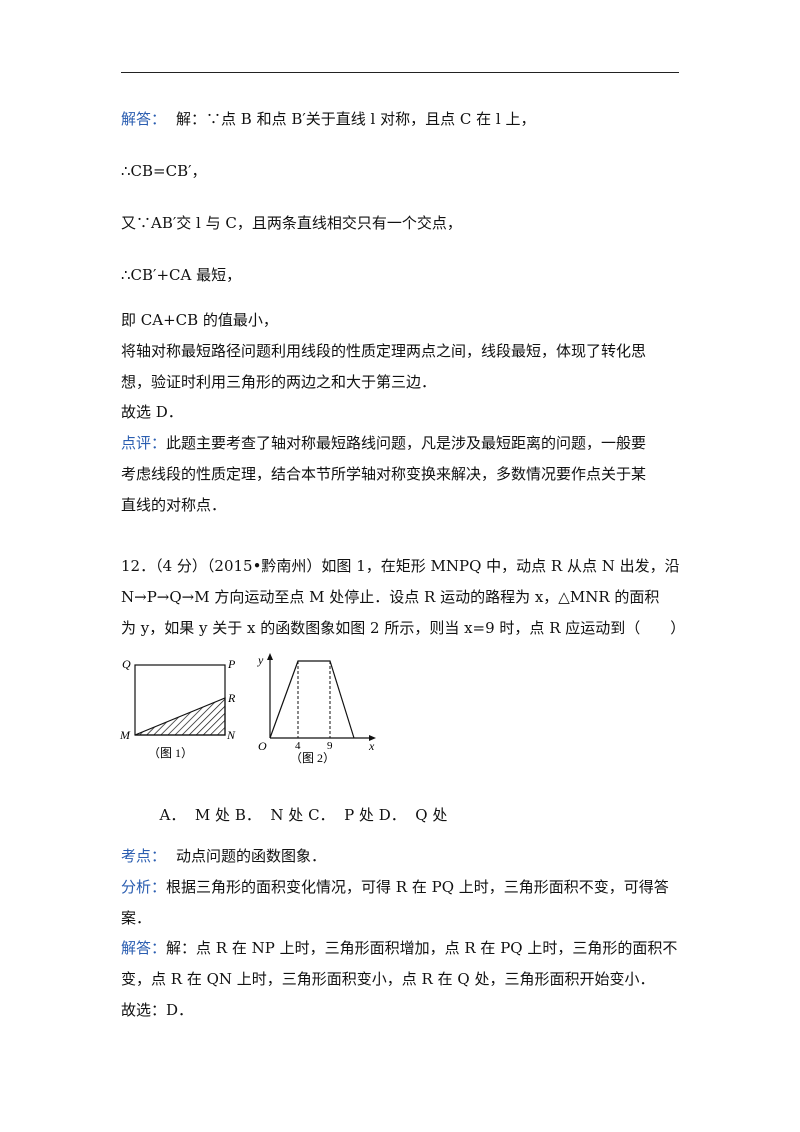  Describe the element at coordinates (372, 738) in the screenshot. I see `x-axis-arrow` at that location.